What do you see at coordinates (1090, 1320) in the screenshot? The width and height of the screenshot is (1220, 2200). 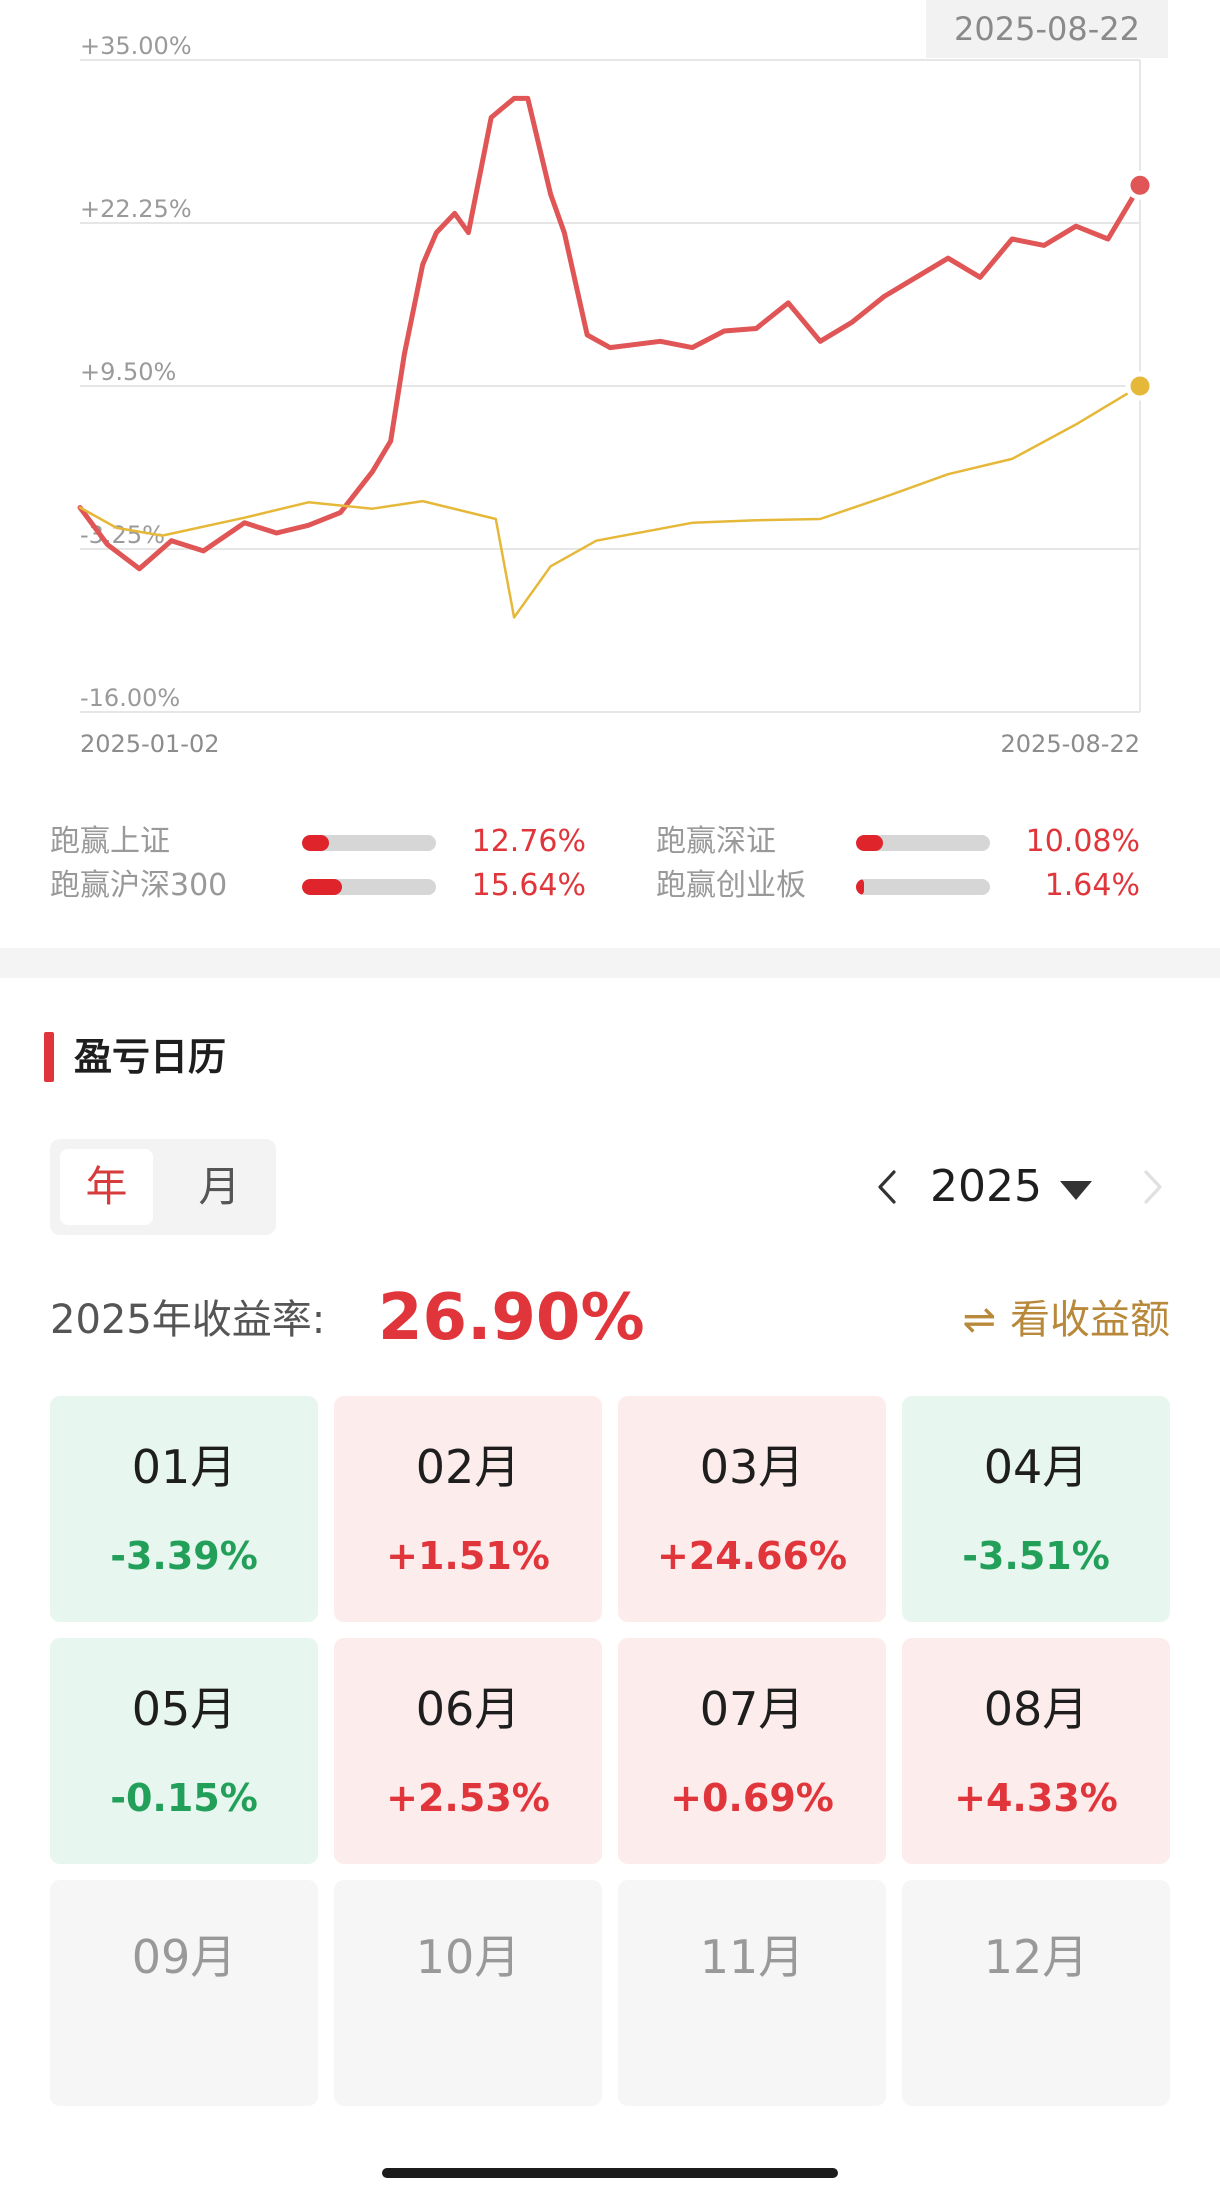 I see `switch-to-amount-label: 看收益额` at bounding box center [1090, 1320].